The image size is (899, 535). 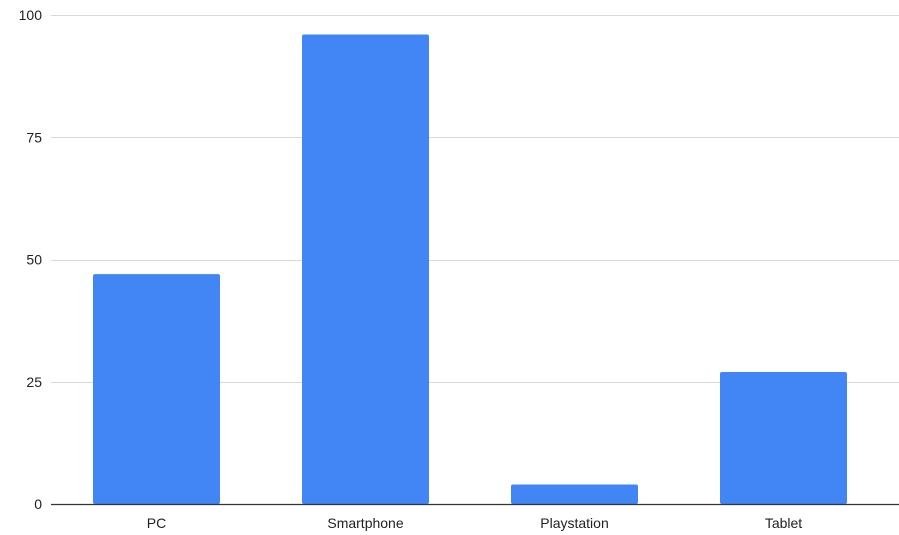 What do you see at coordinates (365, 269) in the screenshot?
I see `bar-smartphone` at bounding box center [365, 269].